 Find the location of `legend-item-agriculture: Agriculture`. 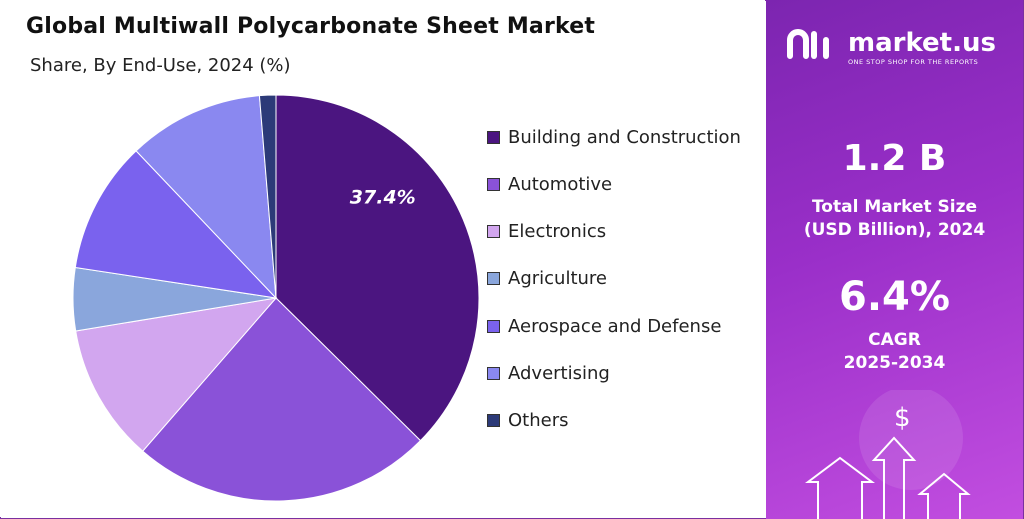

legend-item-agriculture: Agriculture is located at coordinates (547, 278).